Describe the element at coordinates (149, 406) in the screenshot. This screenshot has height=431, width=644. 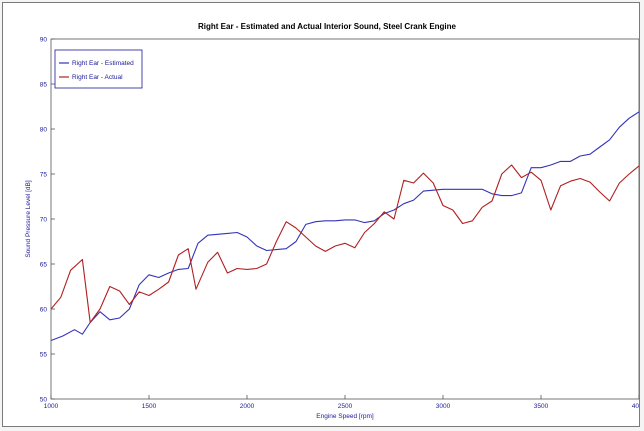
I see `x-tick-label: 1500` at that location.